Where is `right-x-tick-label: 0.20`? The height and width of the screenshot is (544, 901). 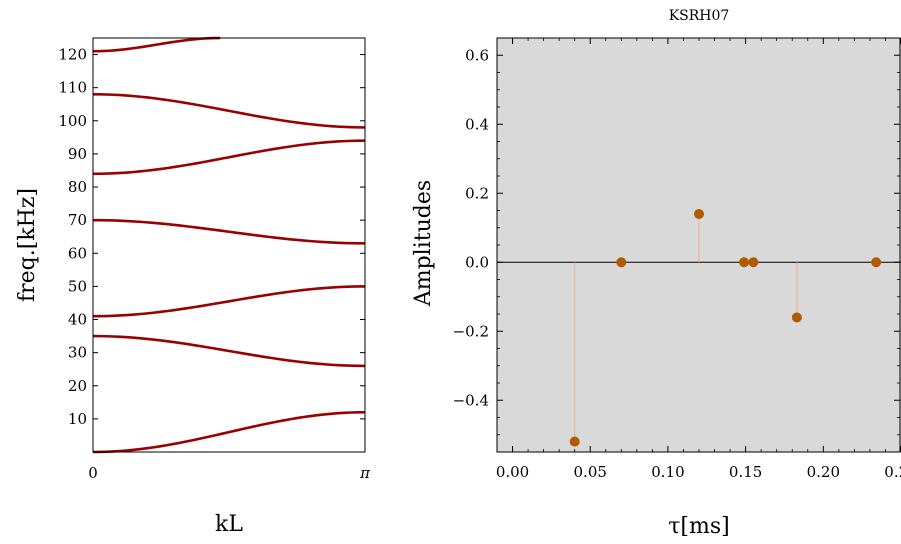 right-x-tick-label: 0.20 is located at coordinates (823, 472).